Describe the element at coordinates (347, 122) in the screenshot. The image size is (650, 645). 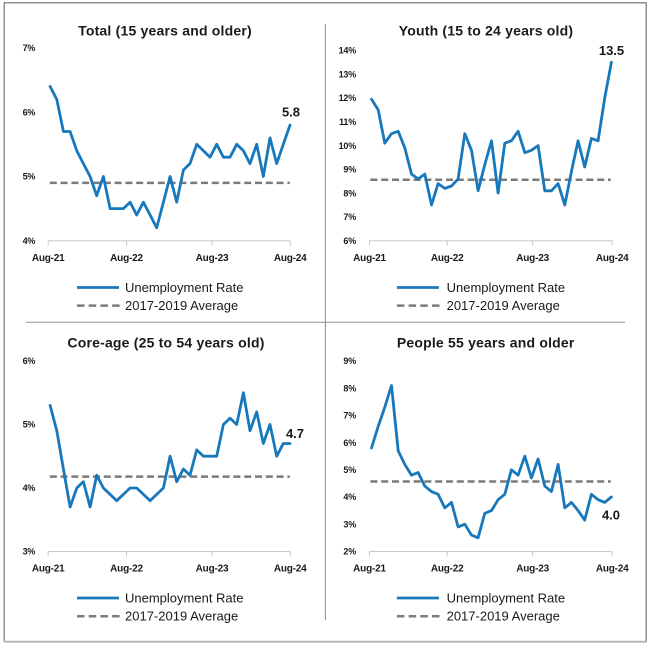
I see `svg-text: 11%` at that location.